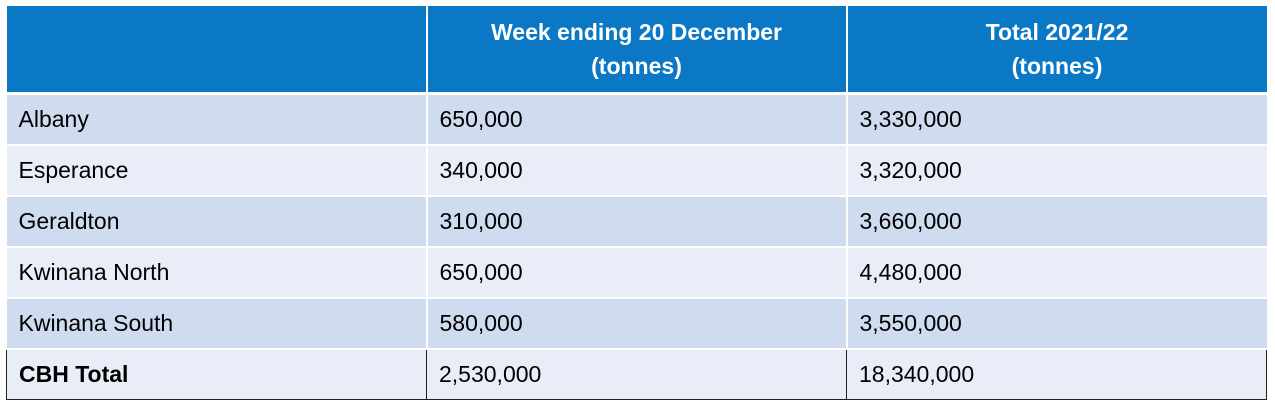  Describe the element at coordinates (1057, 32) in the screenshot. I see `header-total-line1: Total 2021/22` at that location.